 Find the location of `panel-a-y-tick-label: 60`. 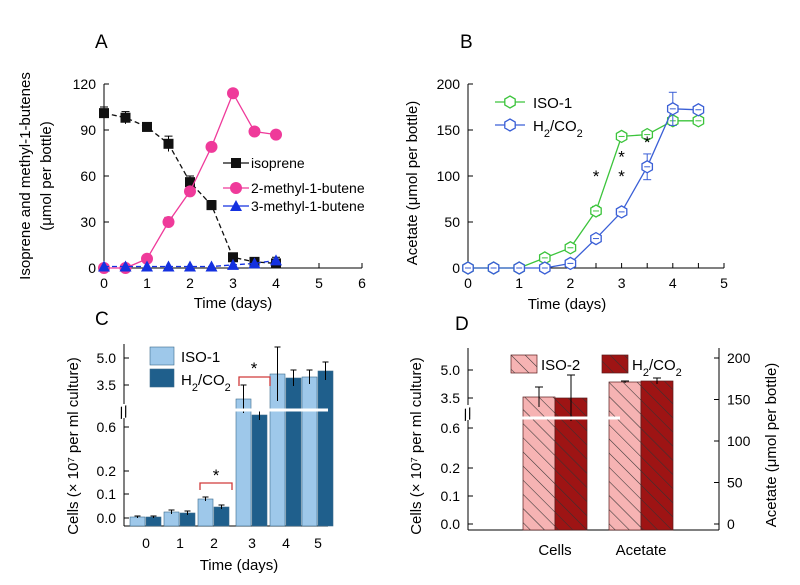

panel-a-y-tick-label: 60 is located at coordinates (88, 176).